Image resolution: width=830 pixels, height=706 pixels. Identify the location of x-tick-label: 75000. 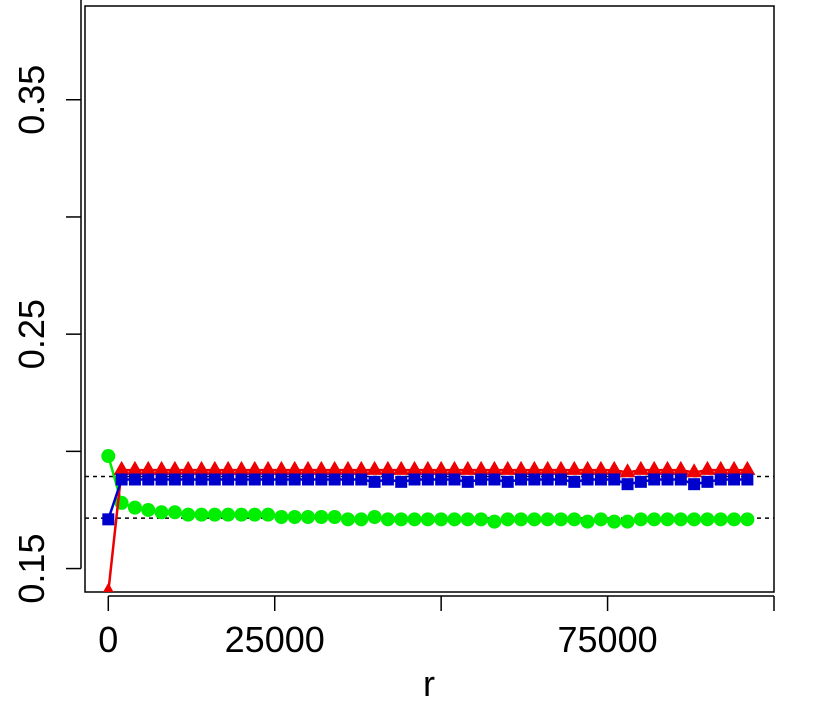
(608, 639).